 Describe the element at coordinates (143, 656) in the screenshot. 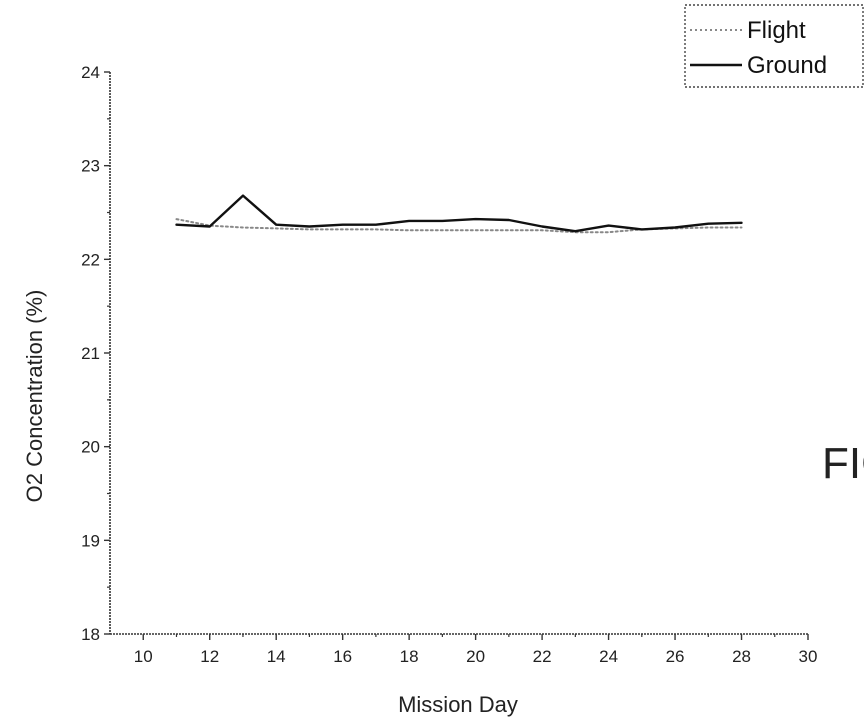

I see `x-tick-label: 10` at that location.